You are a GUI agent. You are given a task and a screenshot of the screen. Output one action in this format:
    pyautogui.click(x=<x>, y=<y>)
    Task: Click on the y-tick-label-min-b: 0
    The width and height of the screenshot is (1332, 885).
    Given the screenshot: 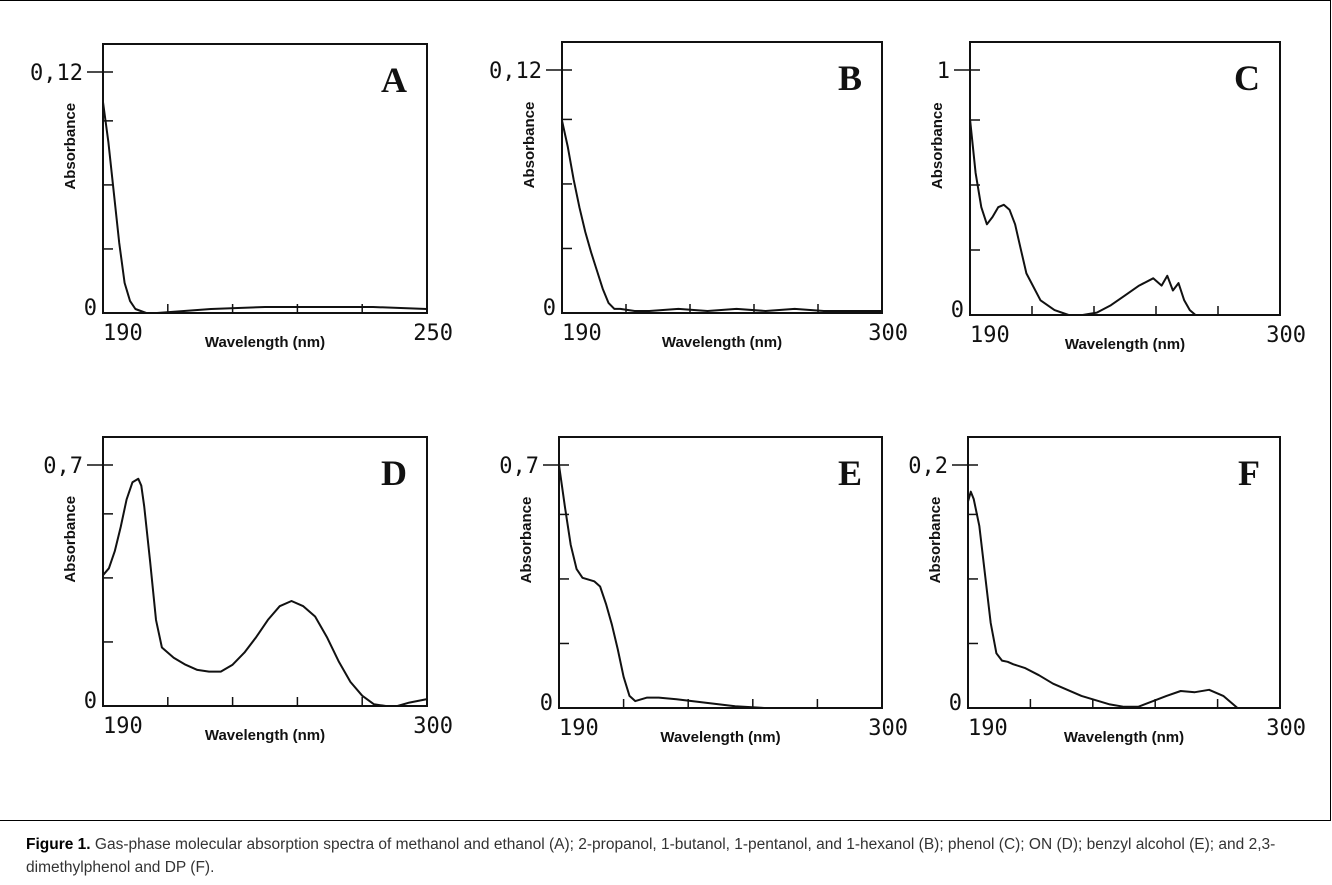 What is the action you would take?
    pyautogui.click(x=549, y=308)
    